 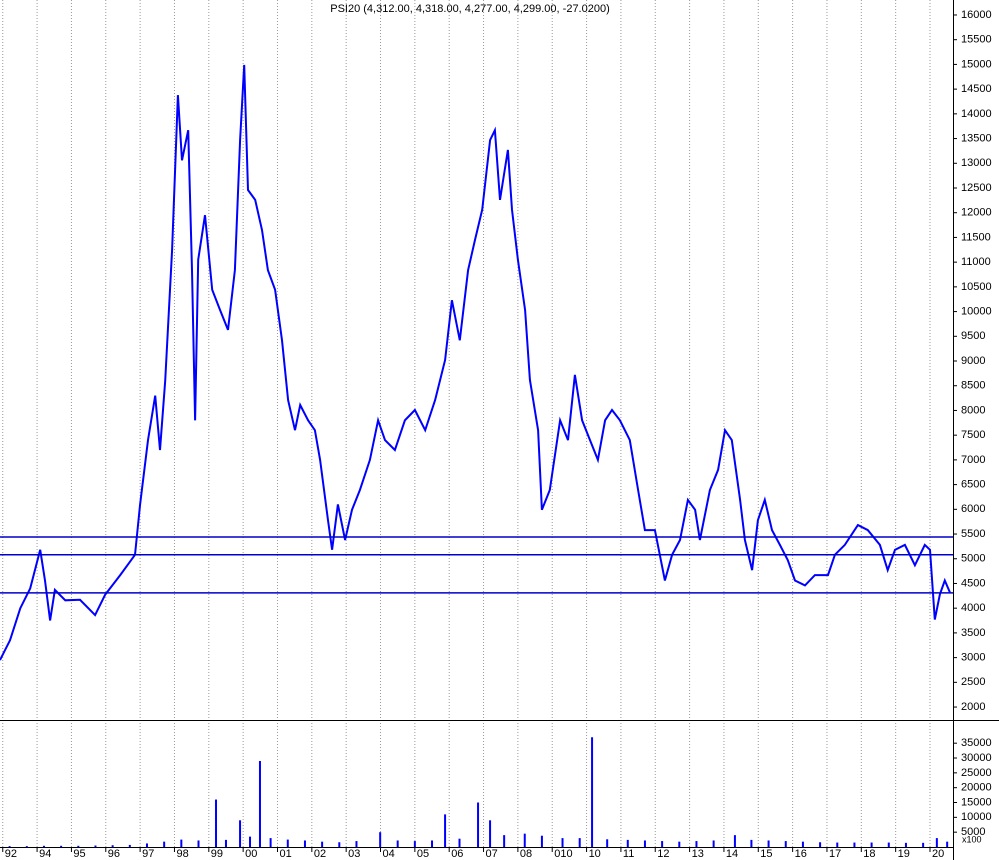 What do you see at coordinates (114, 854) in the screenshot?
I see `x-tick-label: 96` at bounding box center [114, 854].